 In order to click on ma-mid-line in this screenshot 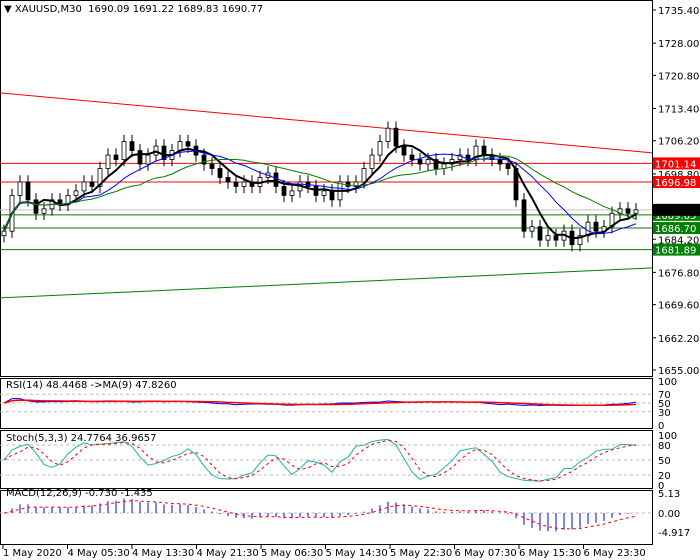, I will do `click(320, 192)`.